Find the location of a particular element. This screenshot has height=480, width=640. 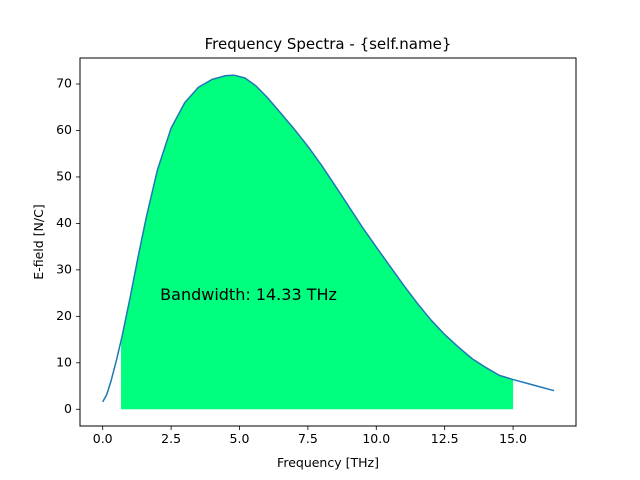

y-axis-label: E-field [N/C] is located at coordinates (38, 241).